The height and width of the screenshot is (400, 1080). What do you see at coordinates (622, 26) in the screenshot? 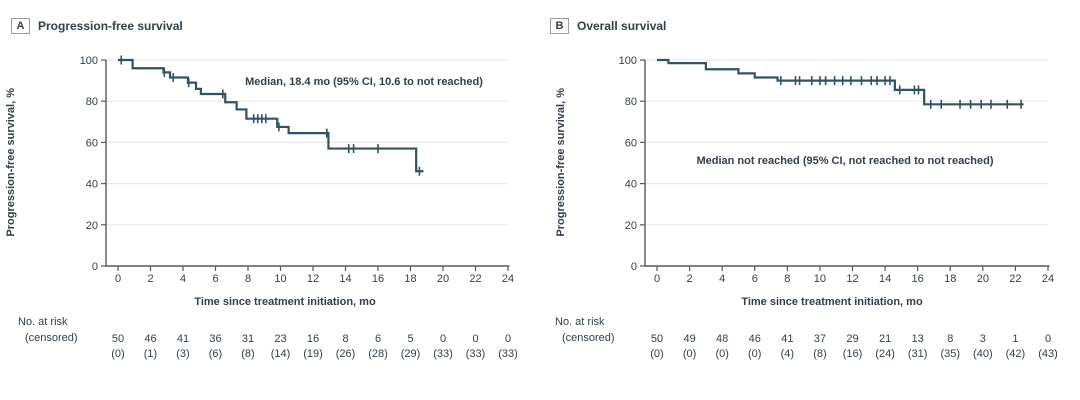
I see `panel-b-title: Overall survival` at bounding box center [622, 26].